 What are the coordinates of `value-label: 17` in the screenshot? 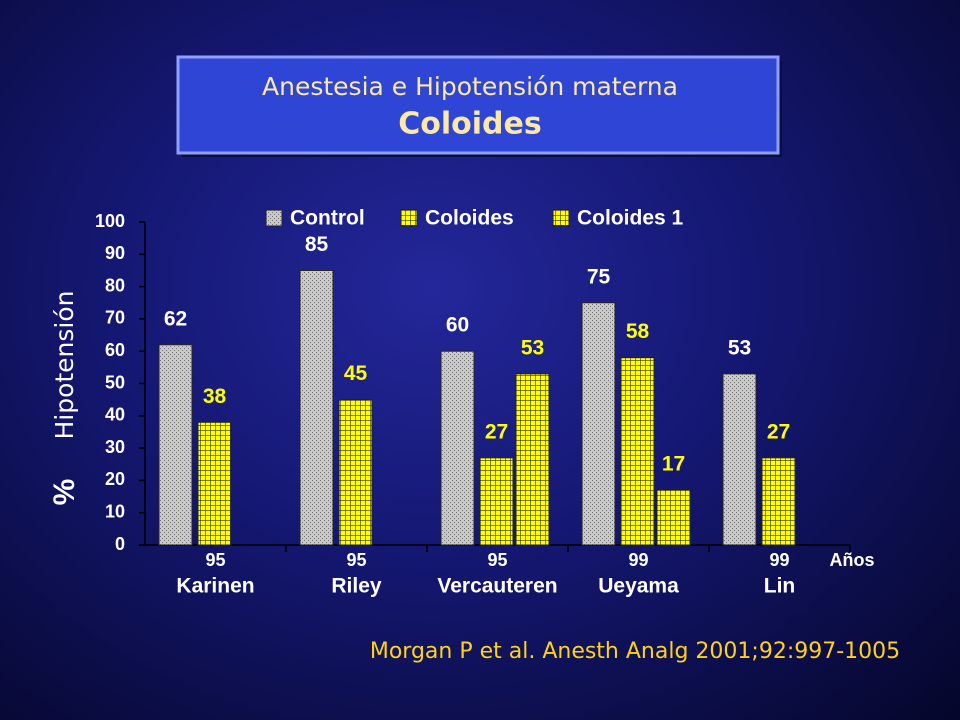 It's located at (673, 464).